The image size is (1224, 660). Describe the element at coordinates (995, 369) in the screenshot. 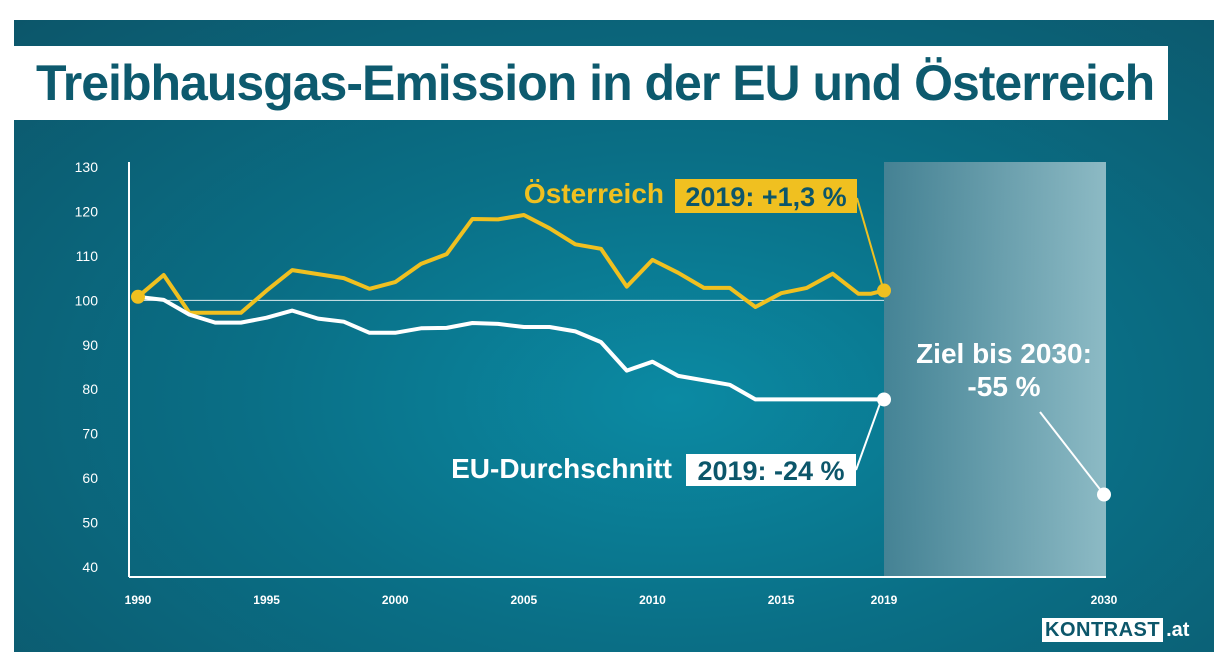

I see `target-region` at that location.